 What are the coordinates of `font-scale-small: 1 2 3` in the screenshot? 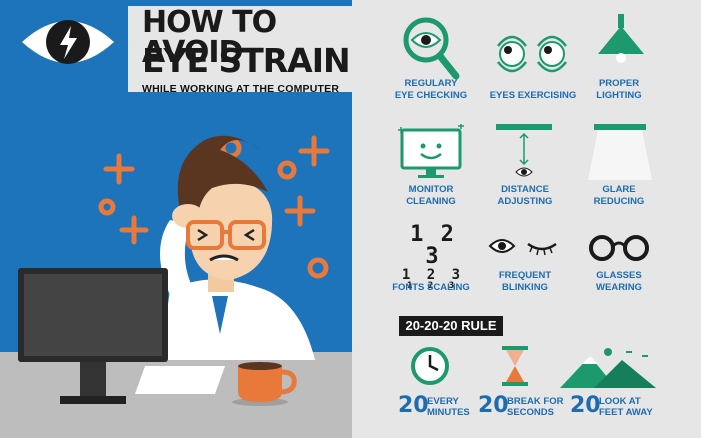 It's located at (433, 286).